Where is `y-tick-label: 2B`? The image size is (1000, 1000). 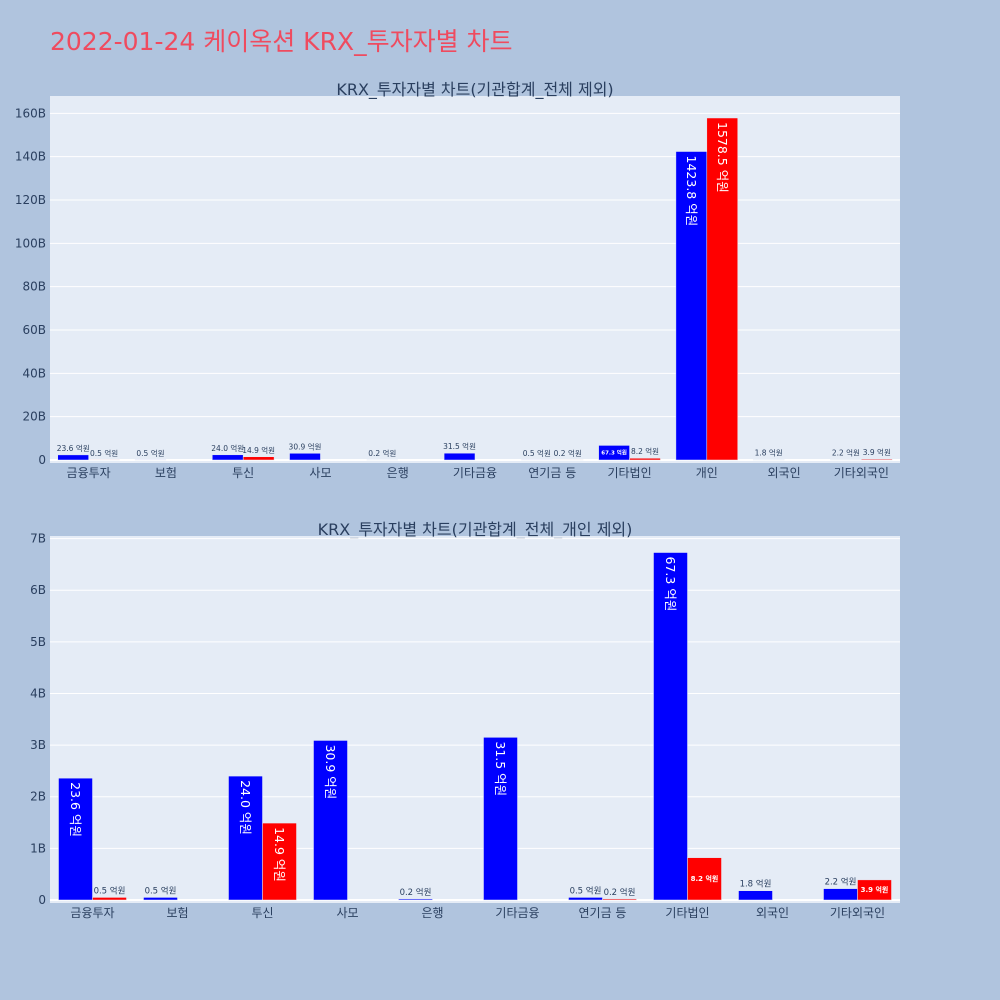
y-tick-label: 2B is located at coordinates (38, 797).